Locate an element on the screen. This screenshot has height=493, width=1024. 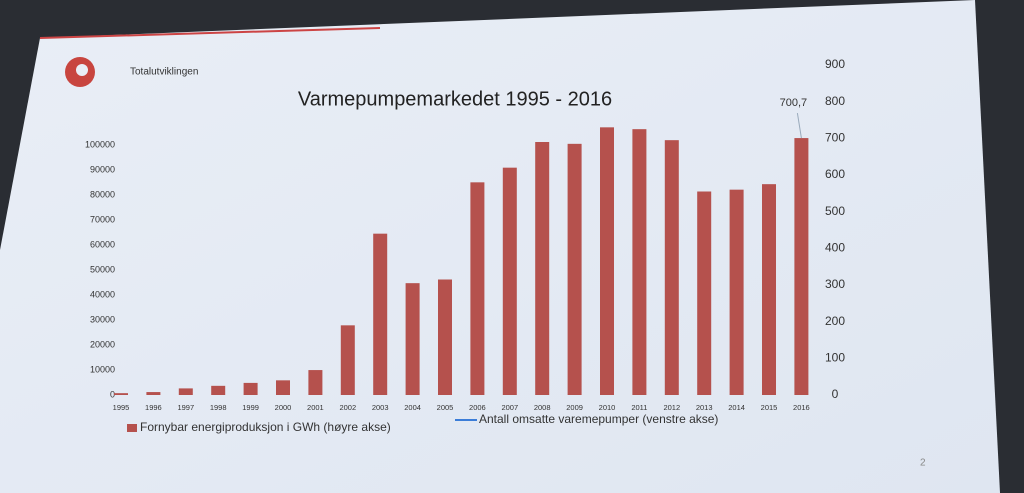
y-tick-label: 10000 is located at coordinates (102, 369).